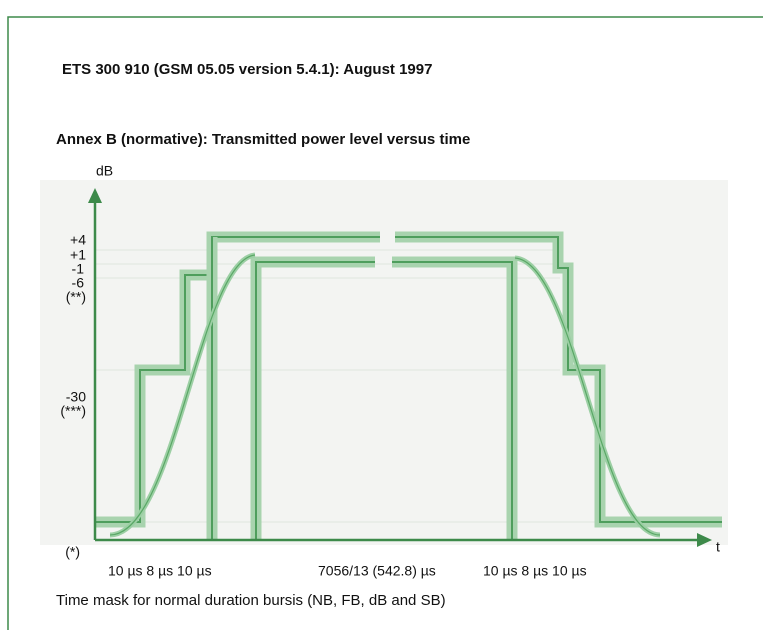  I want to click on y-label: +4, so click(78, 240).